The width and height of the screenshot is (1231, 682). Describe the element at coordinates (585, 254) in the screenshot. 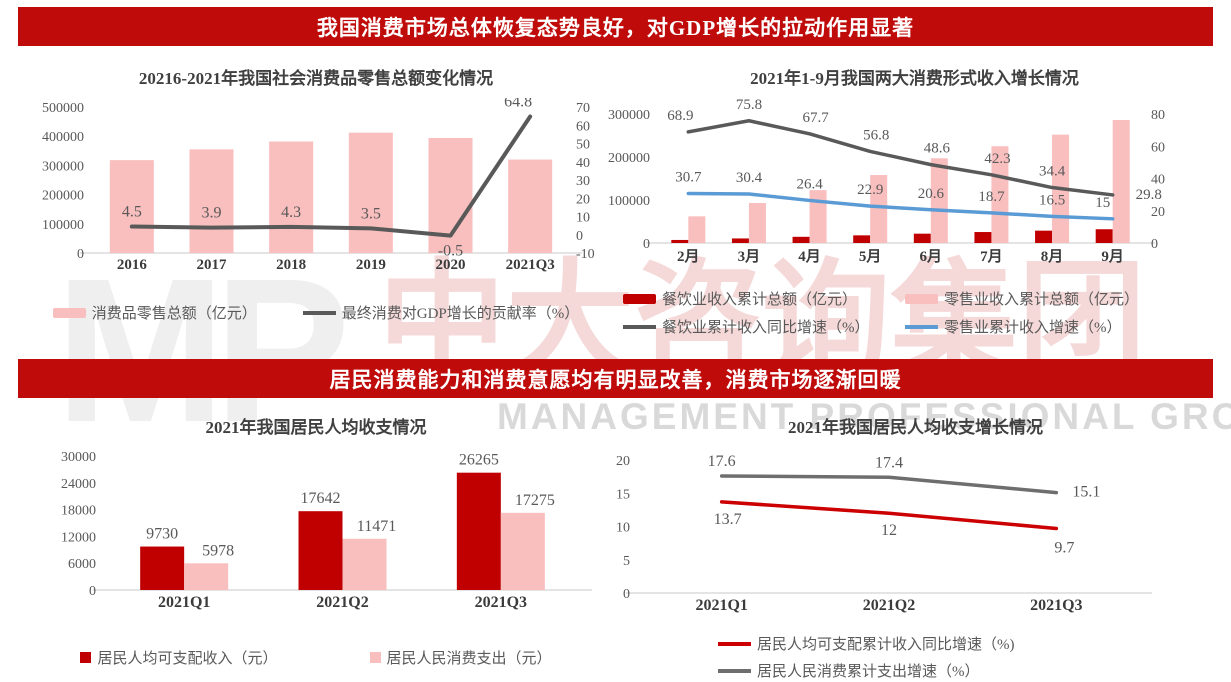

I see `right-axis-tick-label: -10` at that location.